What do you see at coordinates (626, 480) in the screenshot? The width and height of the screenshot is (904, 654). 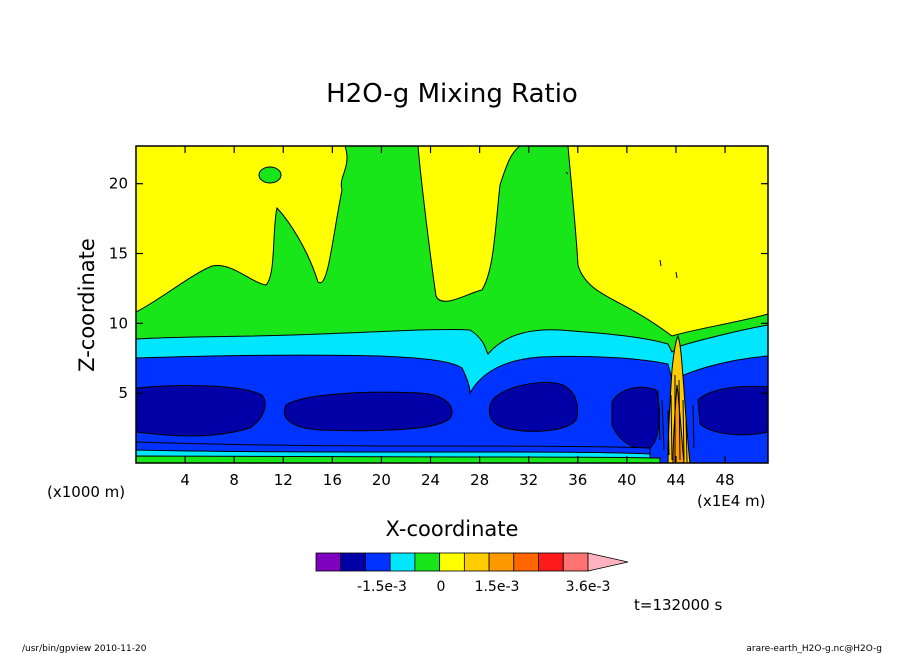 I see `x-tick-label: 40` at bounding box center [626, 480].